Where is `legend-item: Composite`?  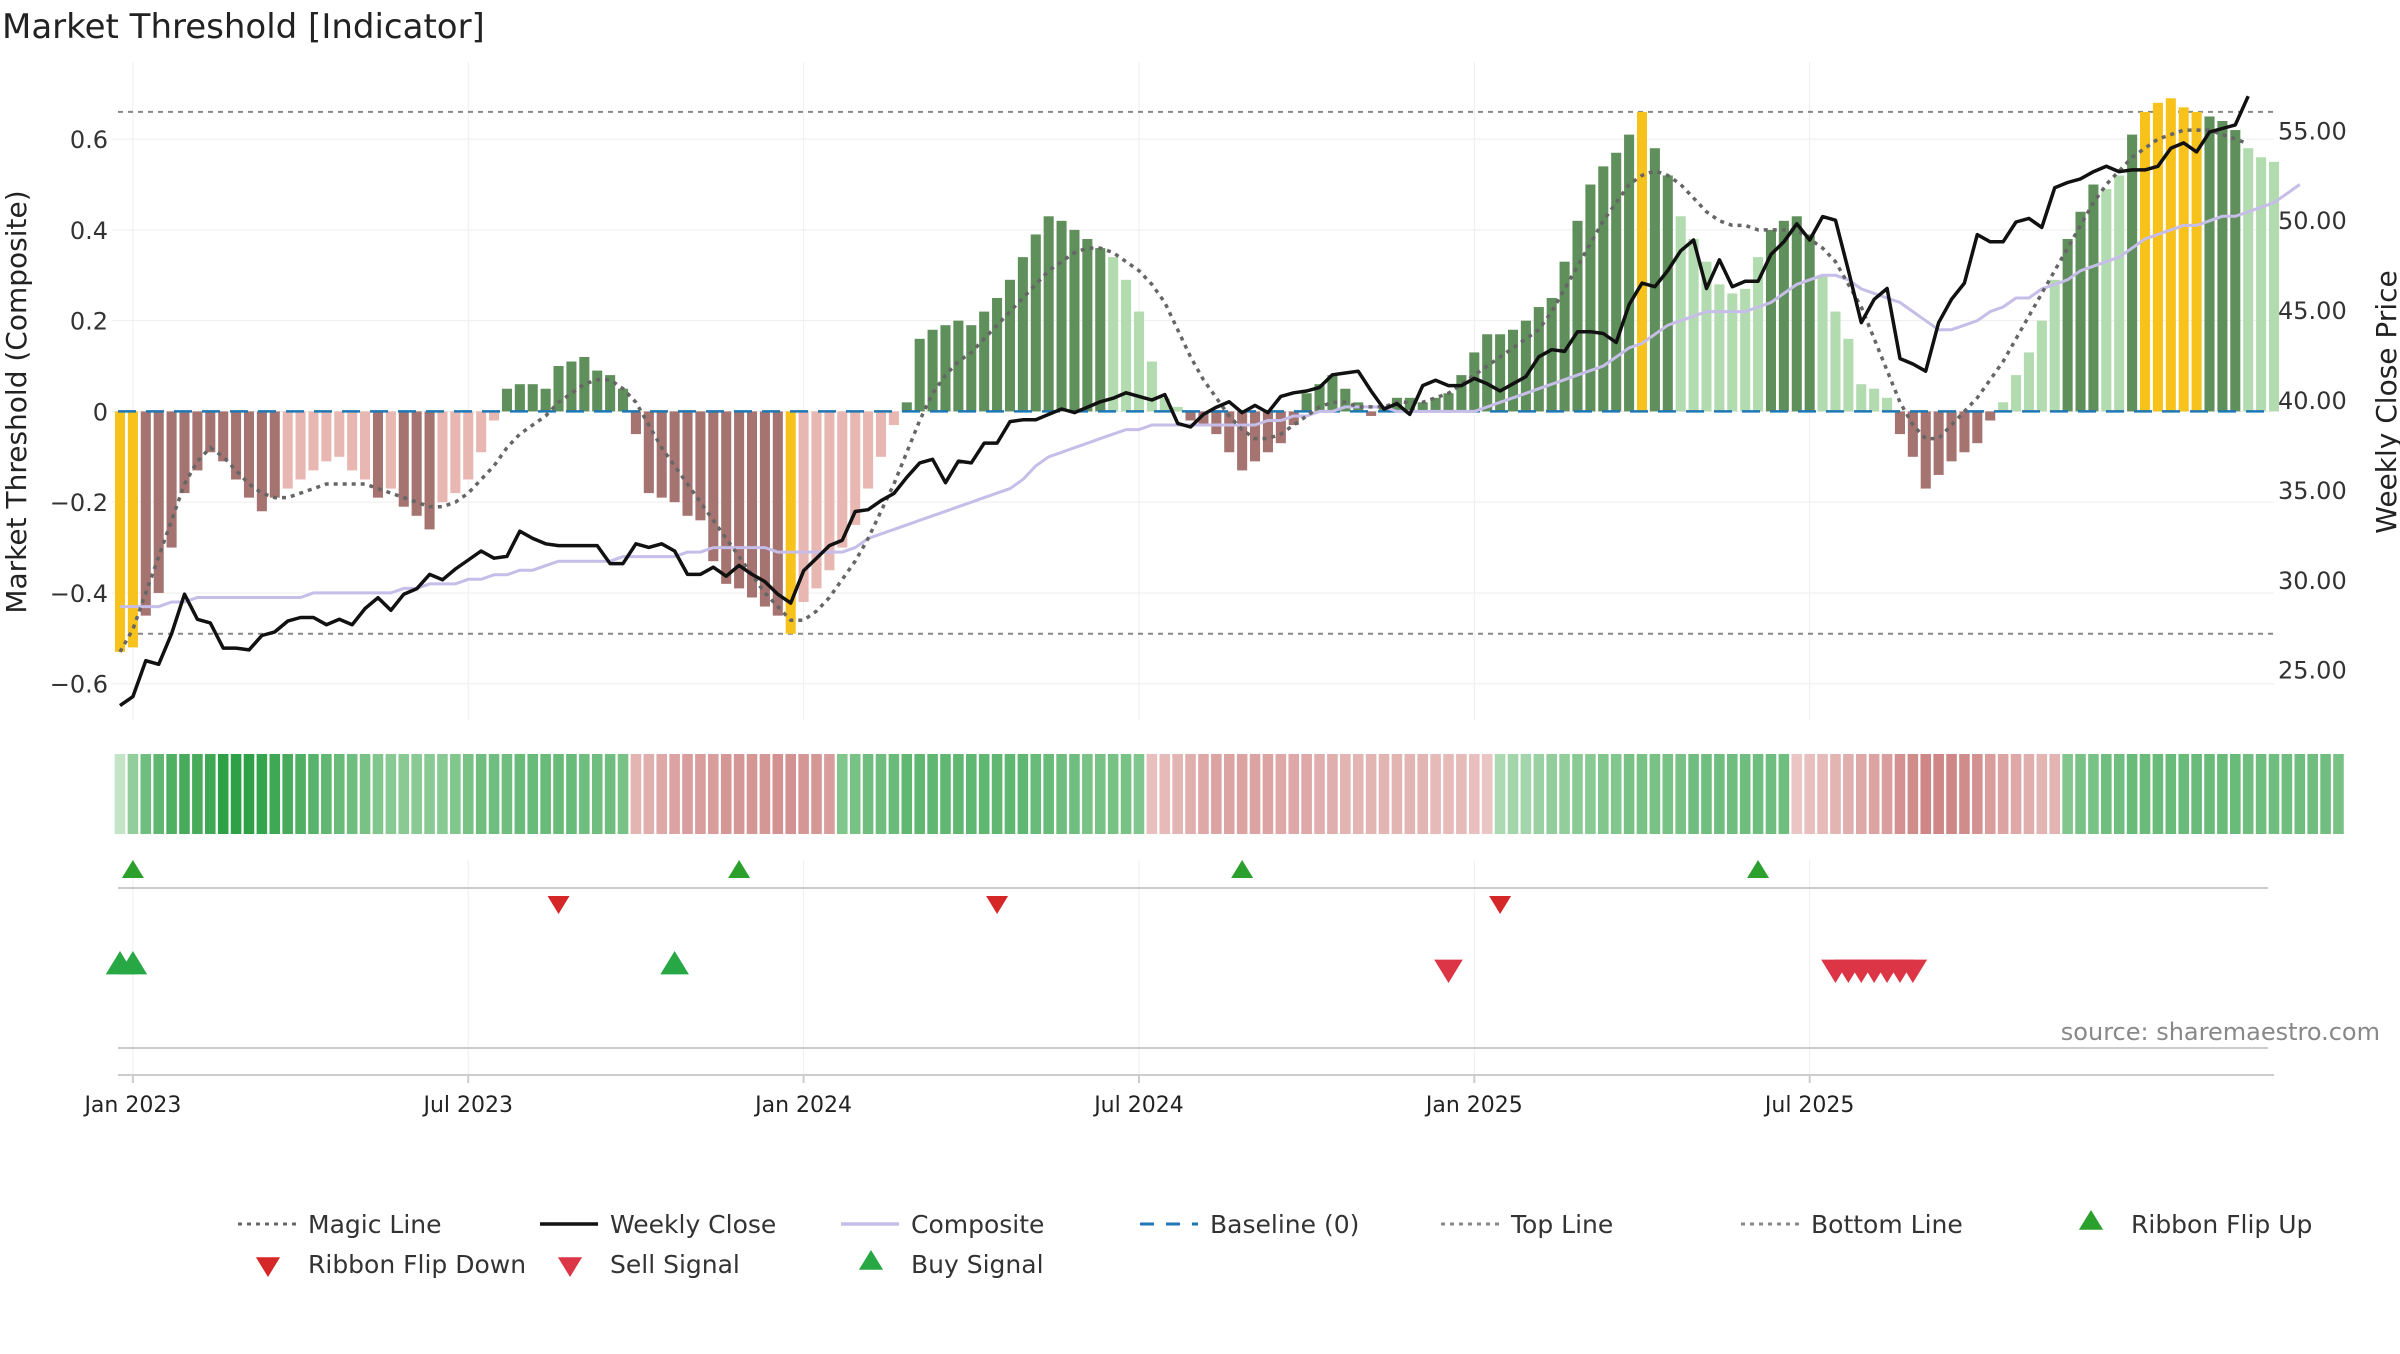
legend-item: Composite is located at coordinates (942, 1224).